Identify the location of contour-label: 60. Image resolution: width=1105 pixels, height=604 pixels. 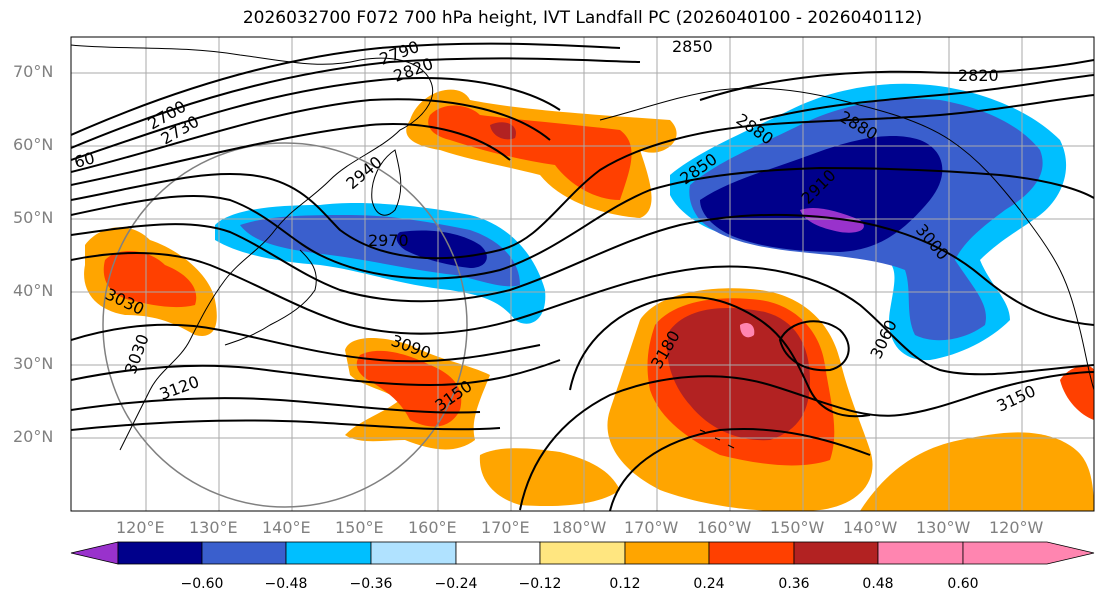
(84, 160).